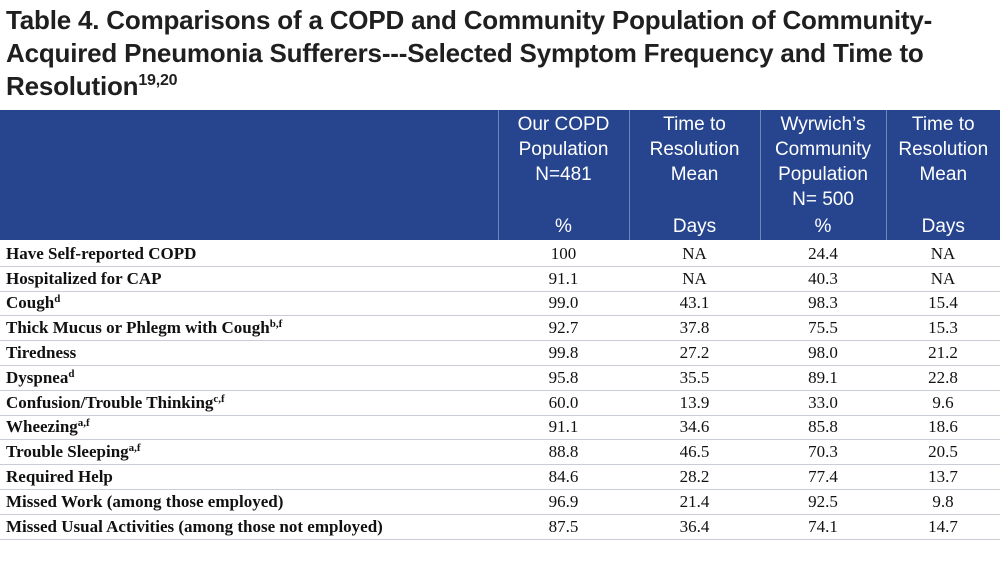  I want to click on copd-days-cell: 43.1, so click(694, 304).